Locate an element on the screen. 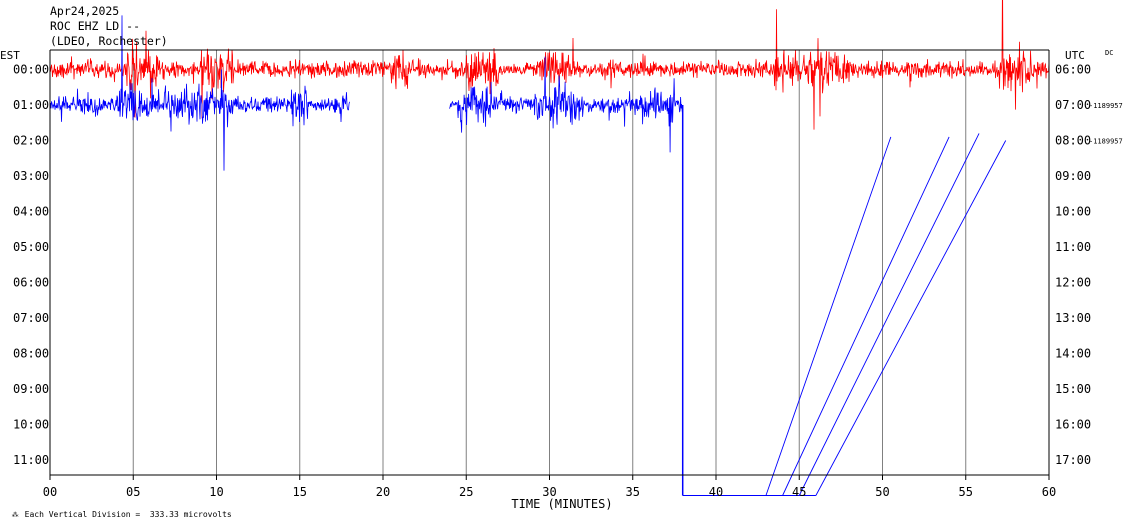 Image resolution: width=1130 pixels, height=519 pixels. dc-label: DC is located at coordinates (1109, 53).